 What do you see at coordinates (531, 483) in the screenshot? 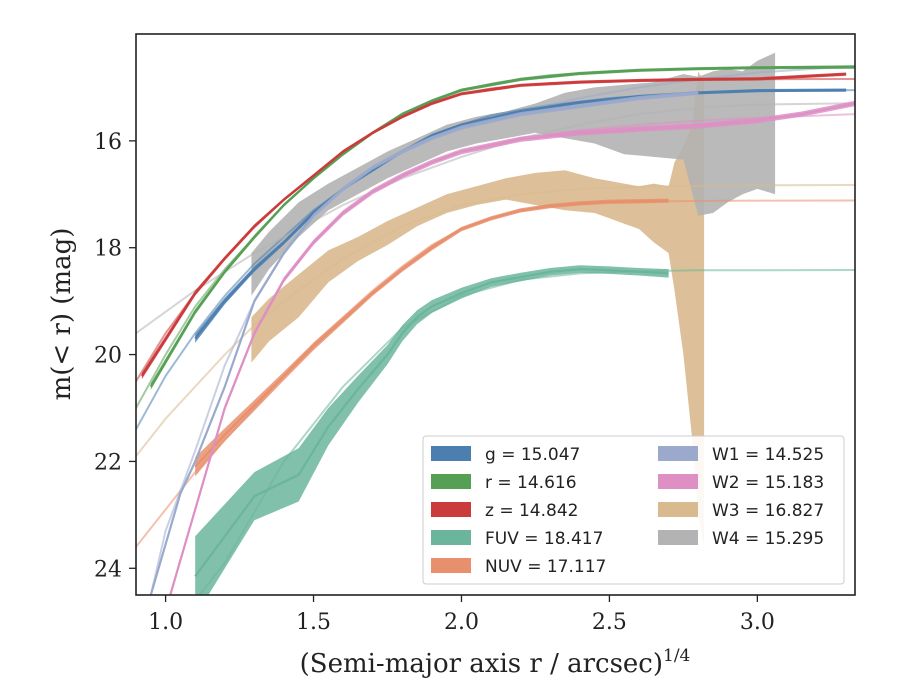
I see `legend-label-r: r = 14.616` at bounding box center [531, 483].